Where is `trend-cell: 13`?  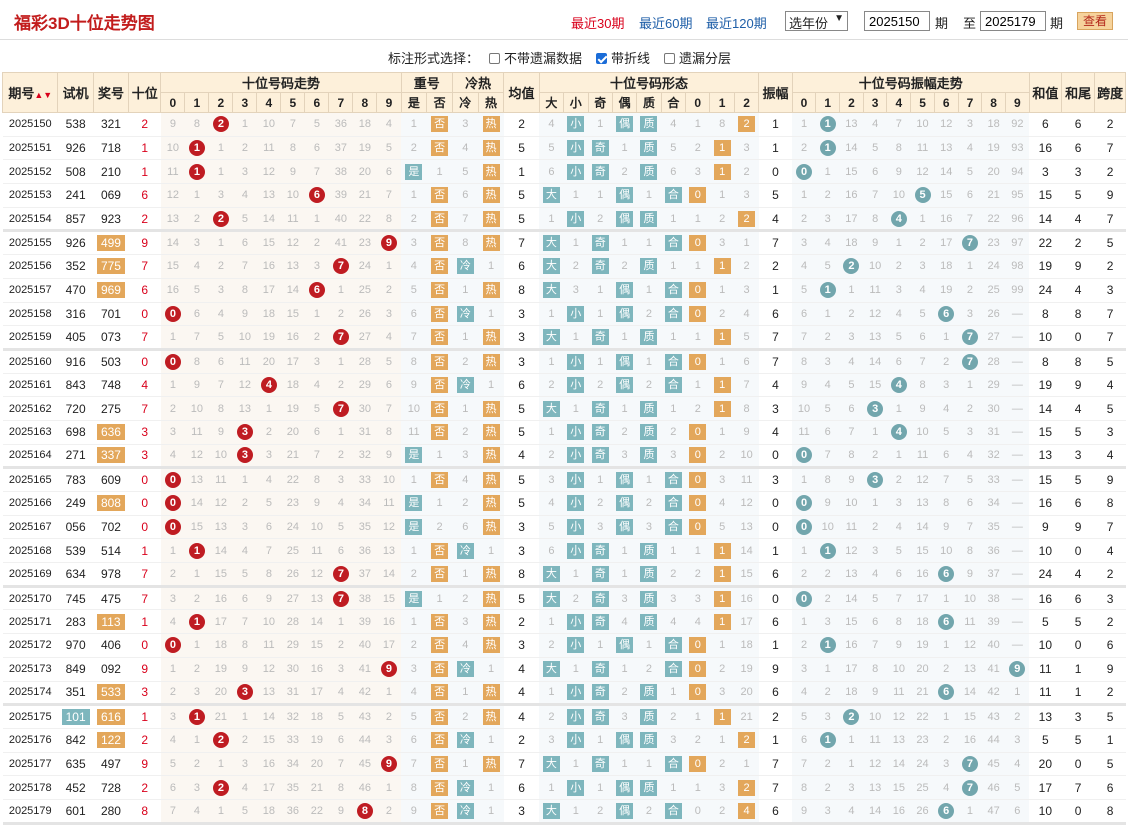 trend-cell: 13 is located at coordinates (196, 479).